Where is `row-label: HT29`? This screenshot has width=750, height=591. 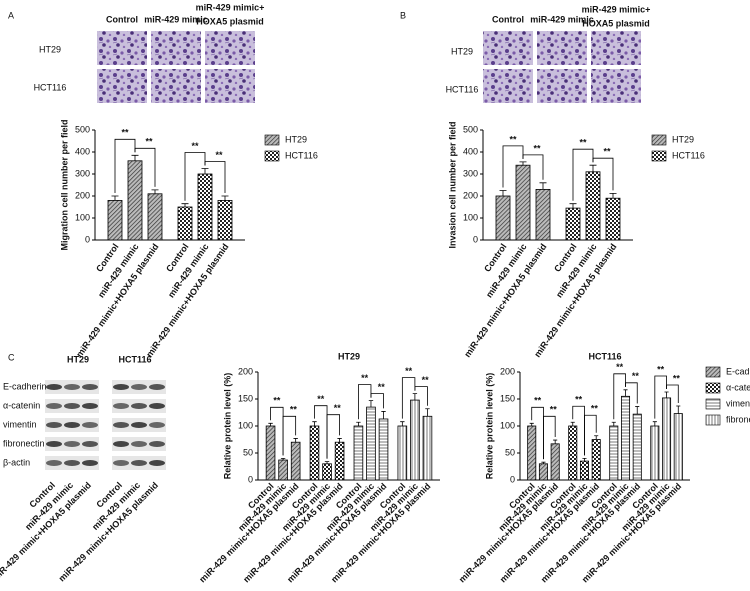 row-label: HT29 is located at coordinates (50, 49).